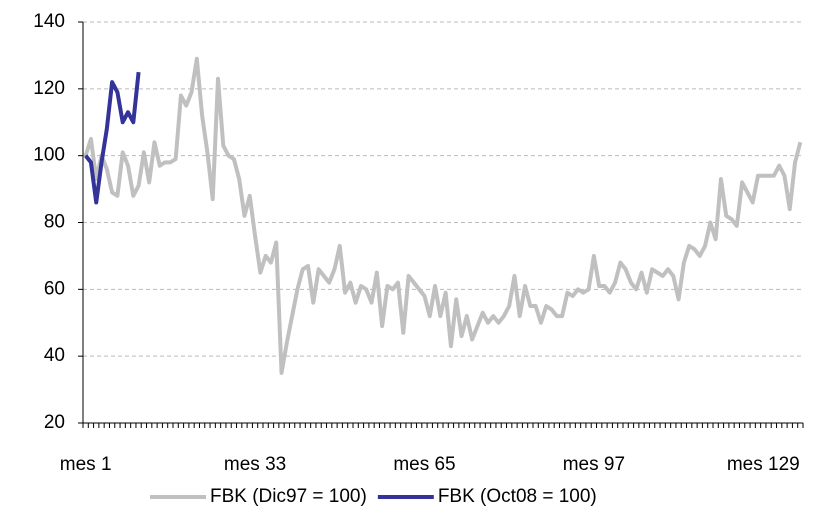 The width and height of the screenshot is (840, 517). I want to click on y-tick-label: 120, so click(49, 88).